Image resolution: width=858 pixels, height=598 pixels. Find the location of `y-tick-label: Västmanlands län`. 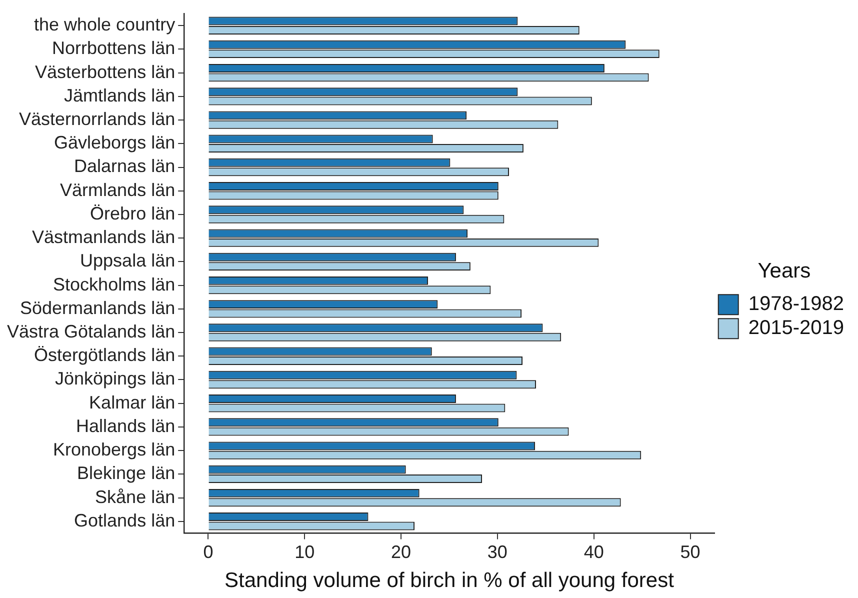

y-tick-label: Västmanlands län is located at coordinates (104, 237).